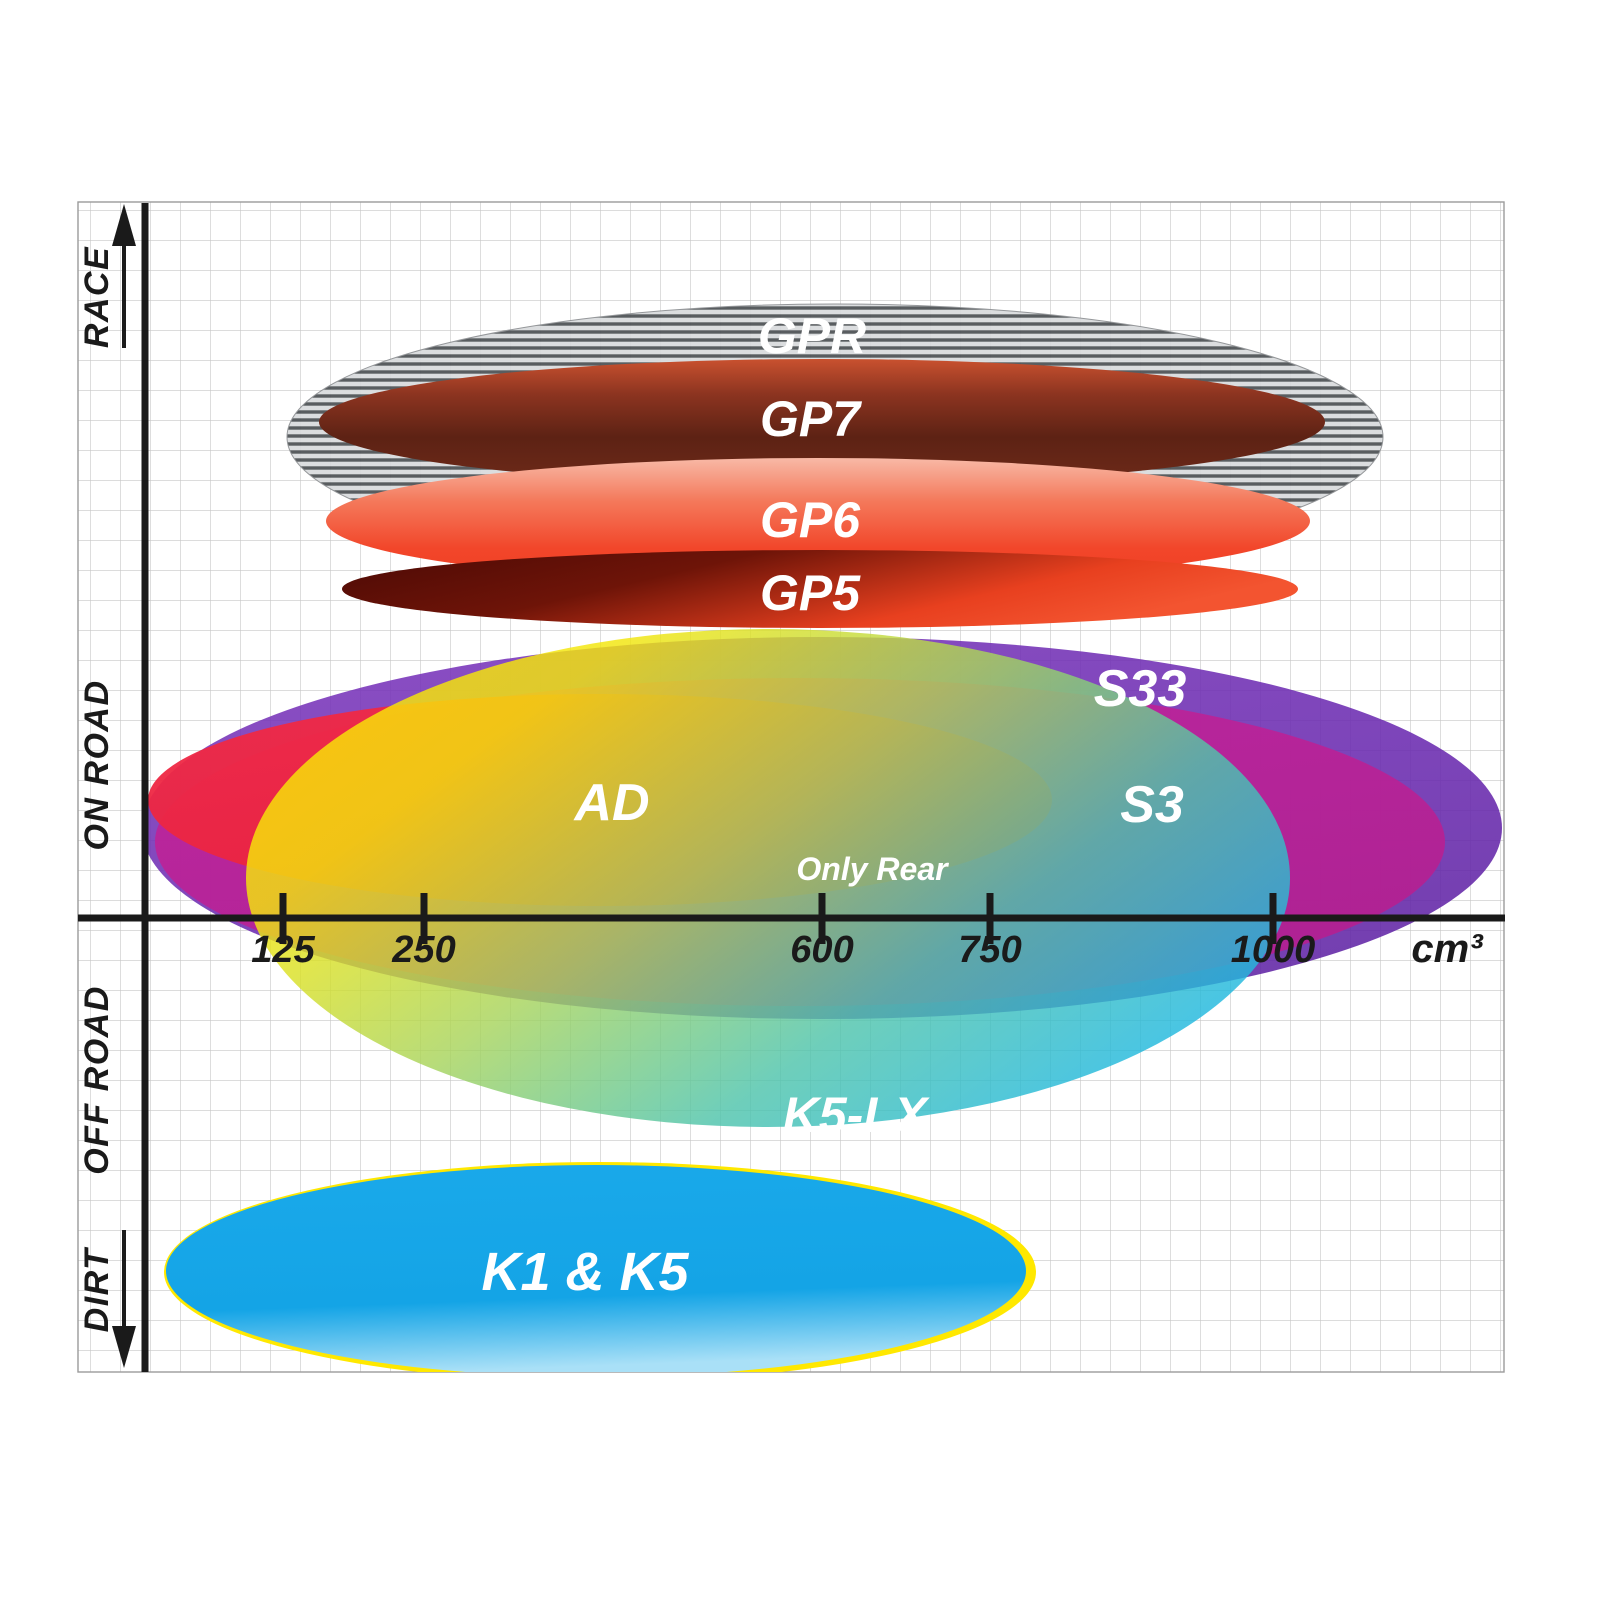 Image resolution: width=1600 pixels, height=1600 pixels. I want to click on series-label-gp6: GP6, so click(810, 520).